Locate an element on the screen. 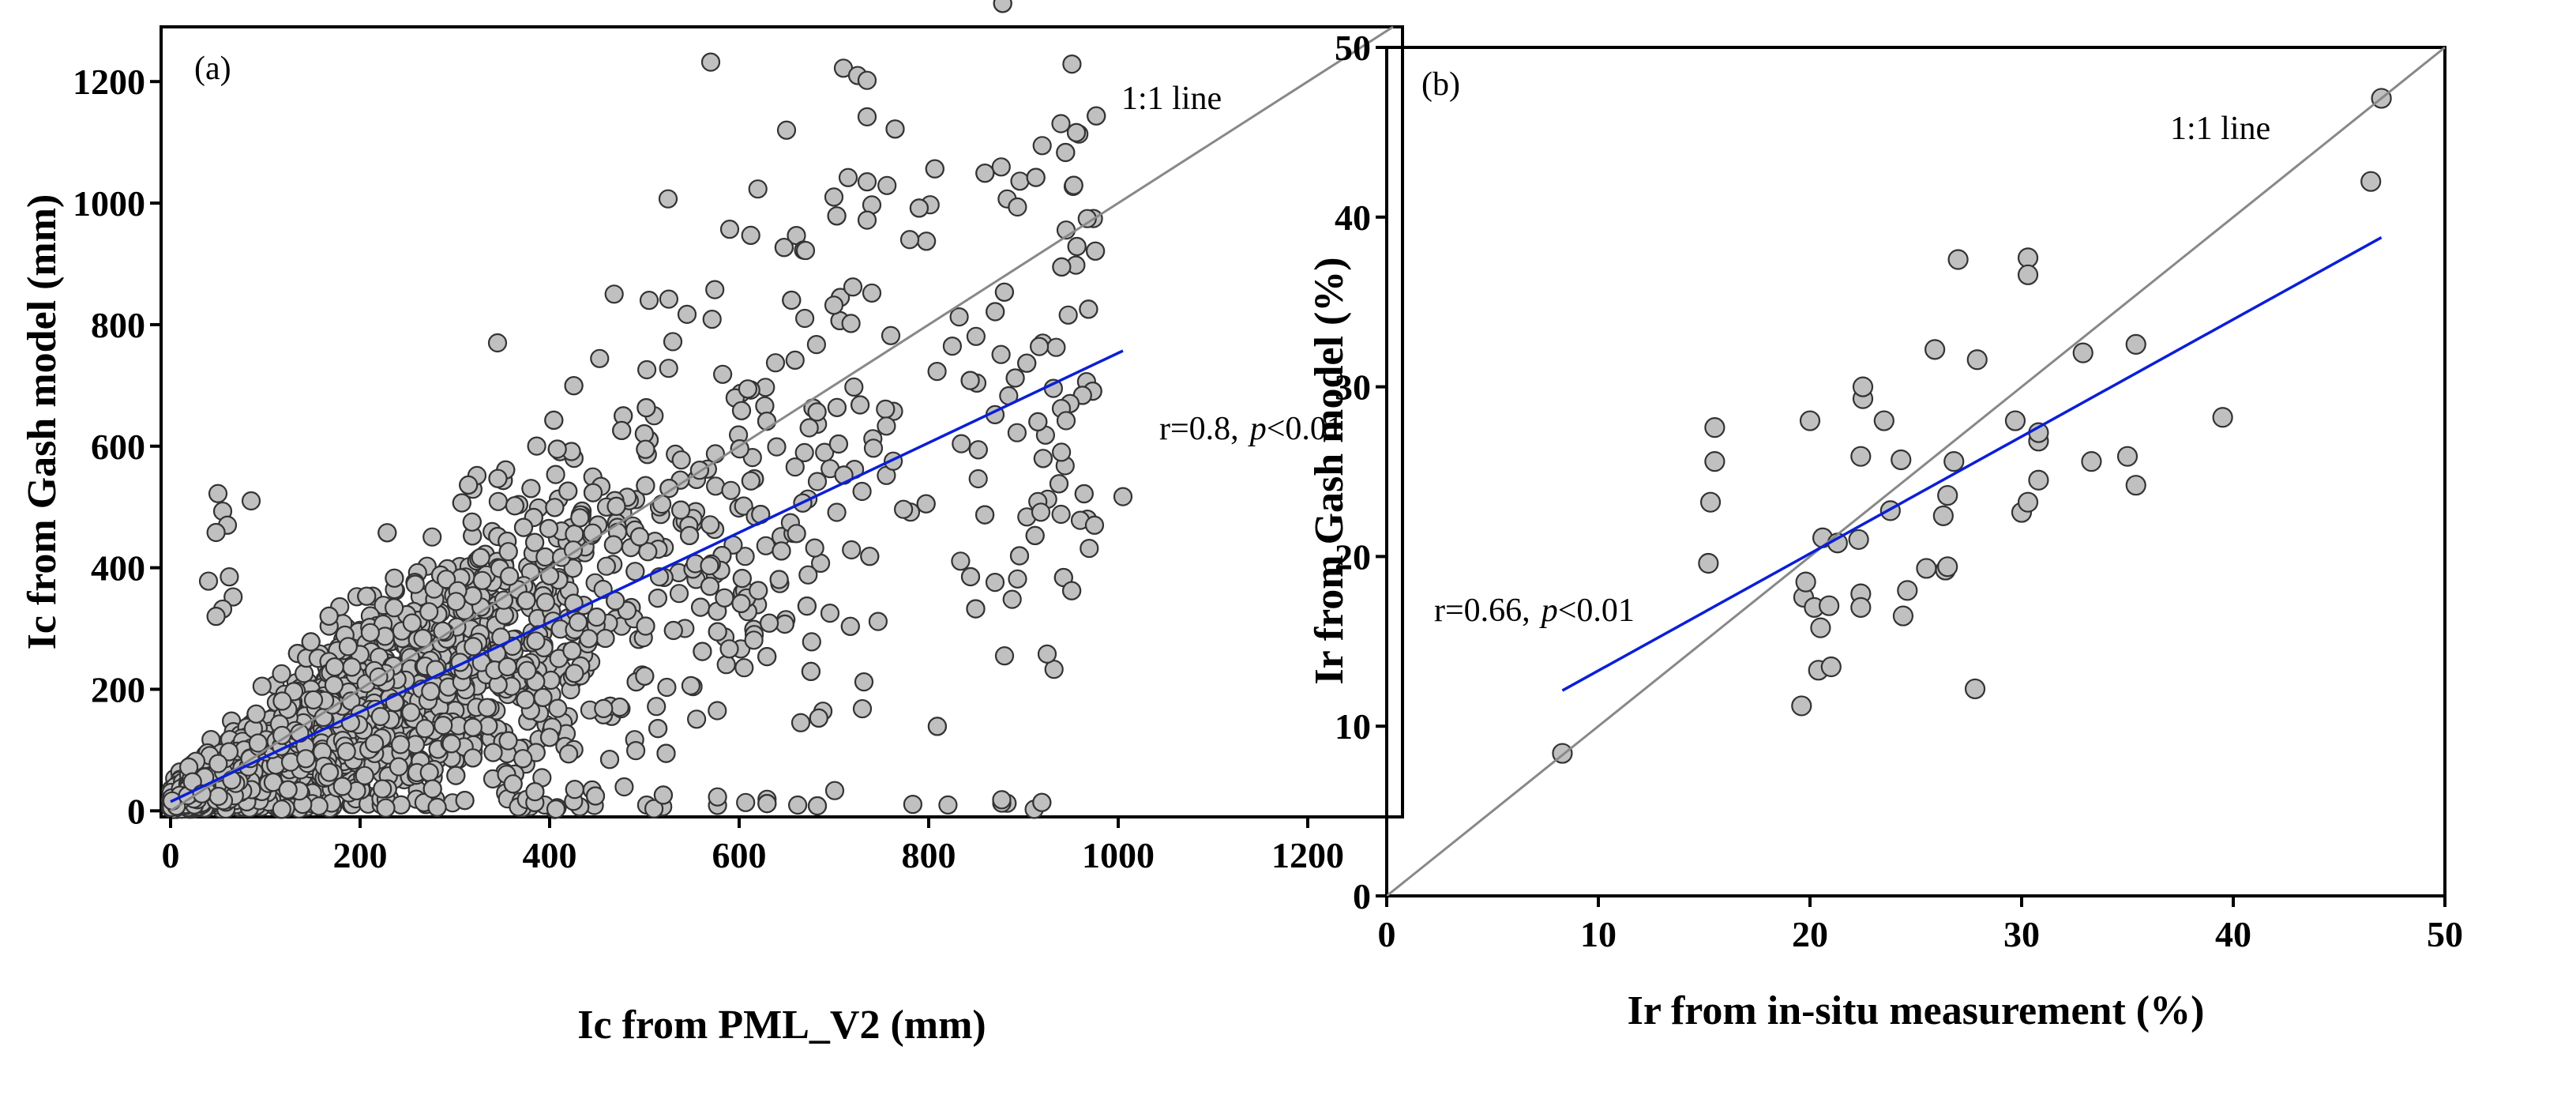 The width and height of the screenshot is (2576, 1095). panel-b-stats: r=0.66, p<0.01 is located at coordinates (1534, 611).